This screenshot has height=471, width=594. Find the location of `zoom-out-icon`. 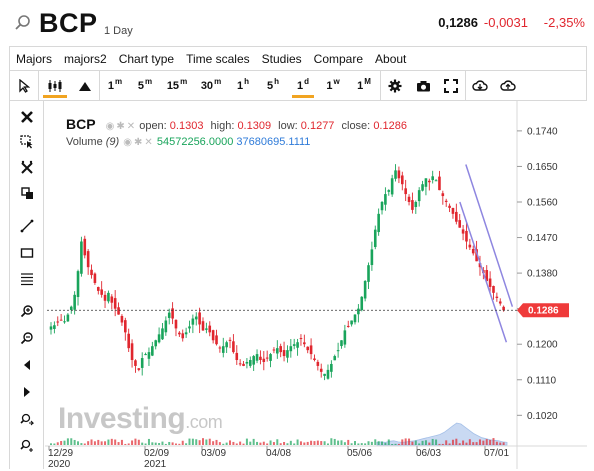

zoom-out-icon is located at coordinates (27, 338).